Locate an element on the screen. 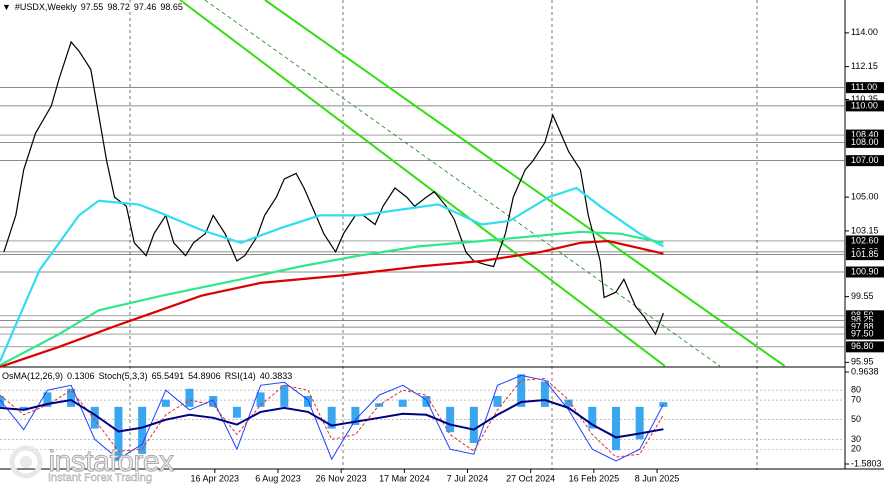  y-tick-label: 112.15 is located at coordinates (864, 66).